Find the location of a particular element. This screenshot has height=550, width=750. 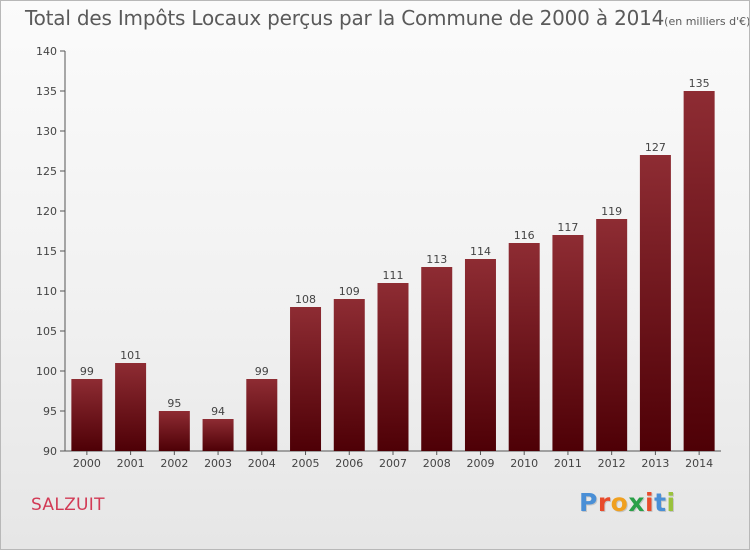

data-label: 135 is located at coordinates (699, 83).